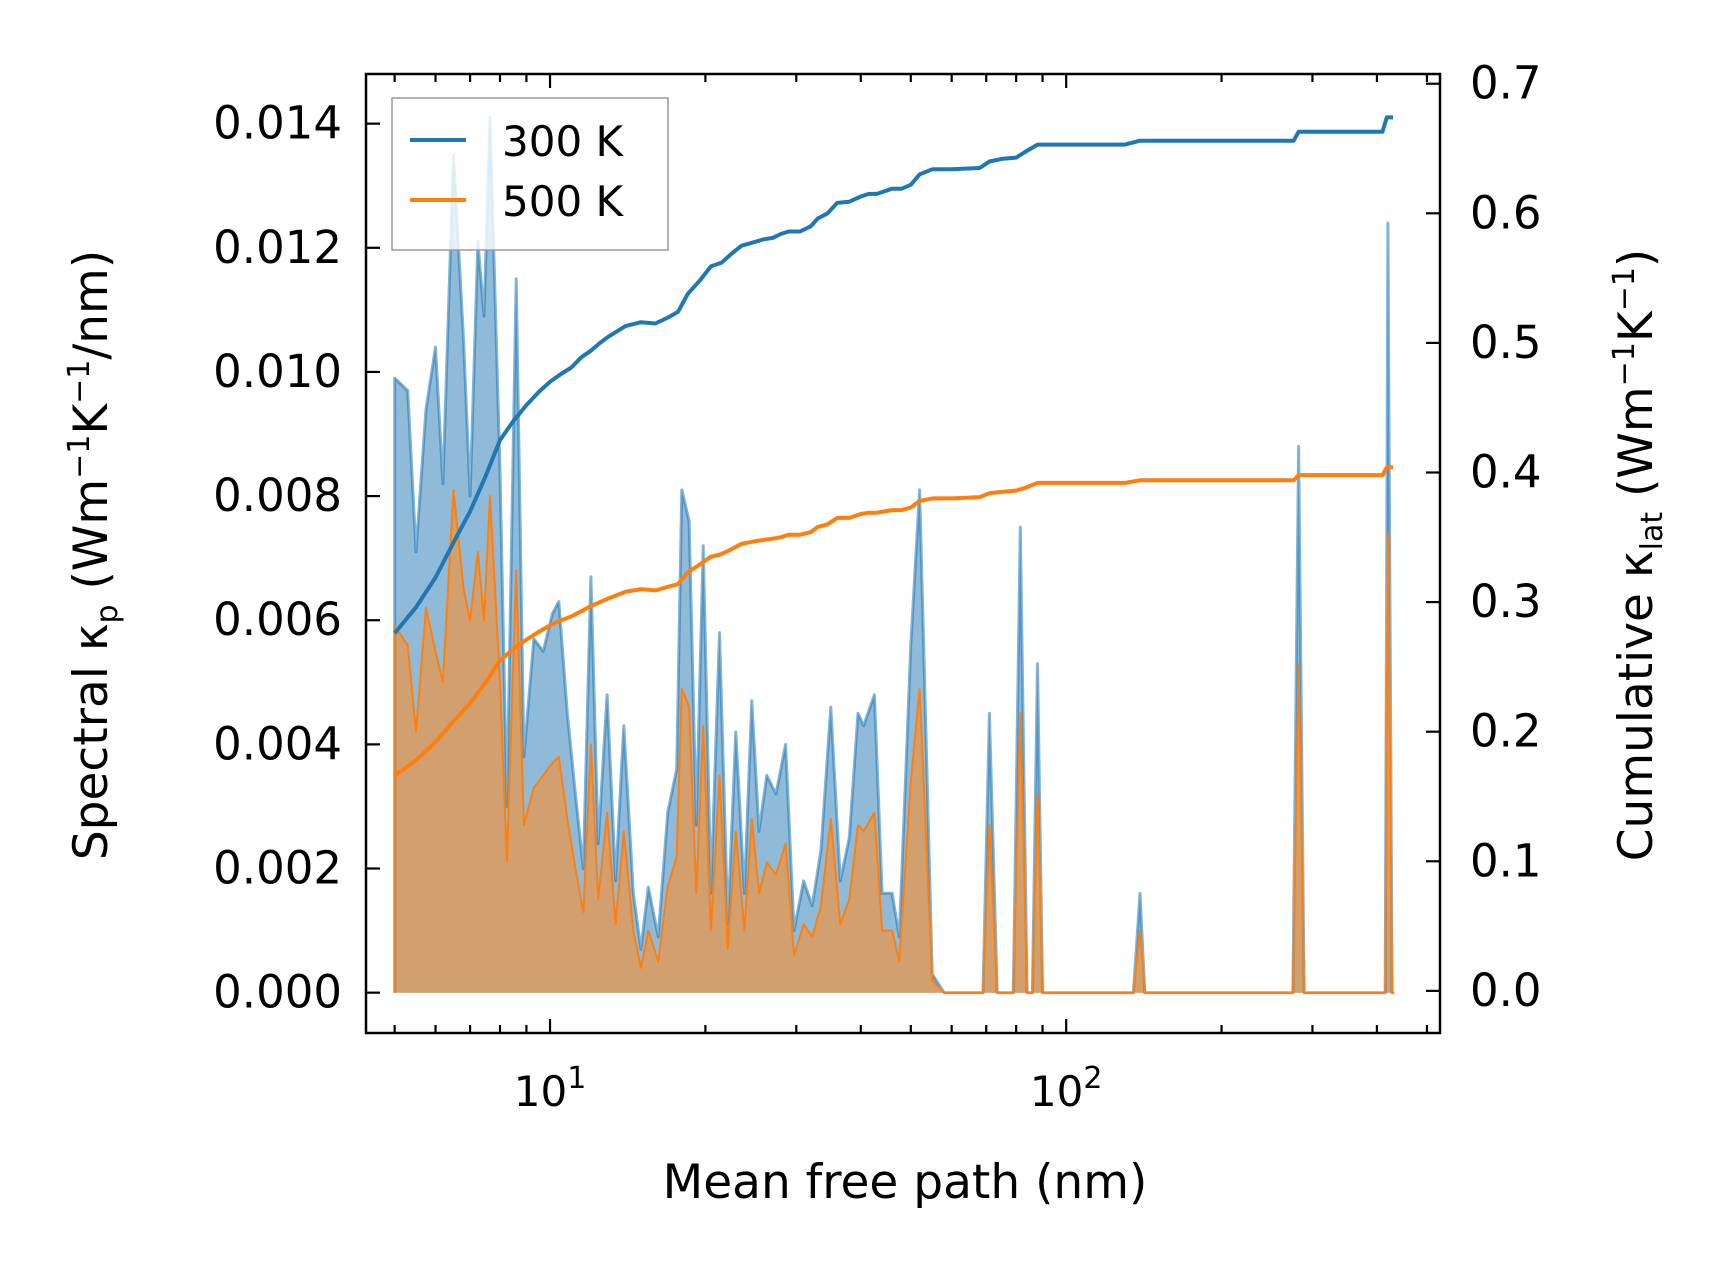  I want to click on y-left-sup2: −1, so click(79, 382).